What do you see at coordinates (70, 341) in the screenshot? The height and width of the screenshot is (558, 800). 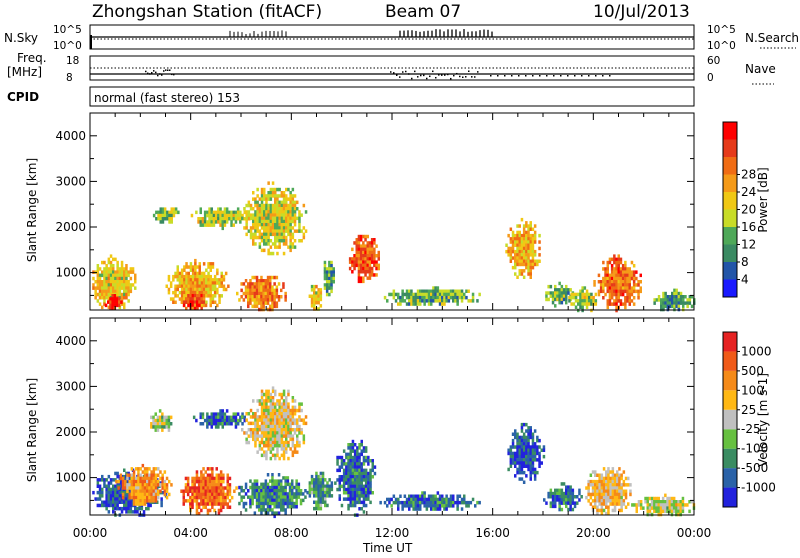 I see `velocity-y-tick-4000: 4000` at bounding box center [70, 341].